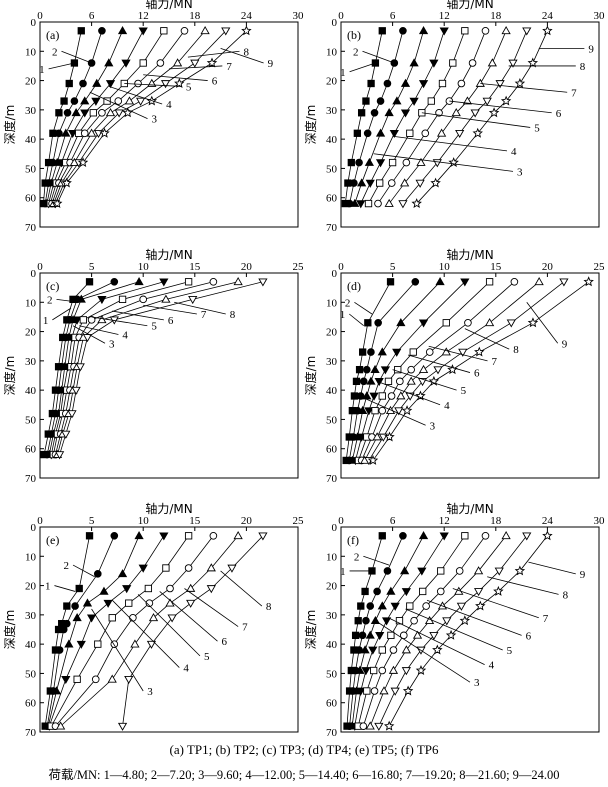 The image size is (608, 787). I want to click on callout-label: 1, so click(343, 315).